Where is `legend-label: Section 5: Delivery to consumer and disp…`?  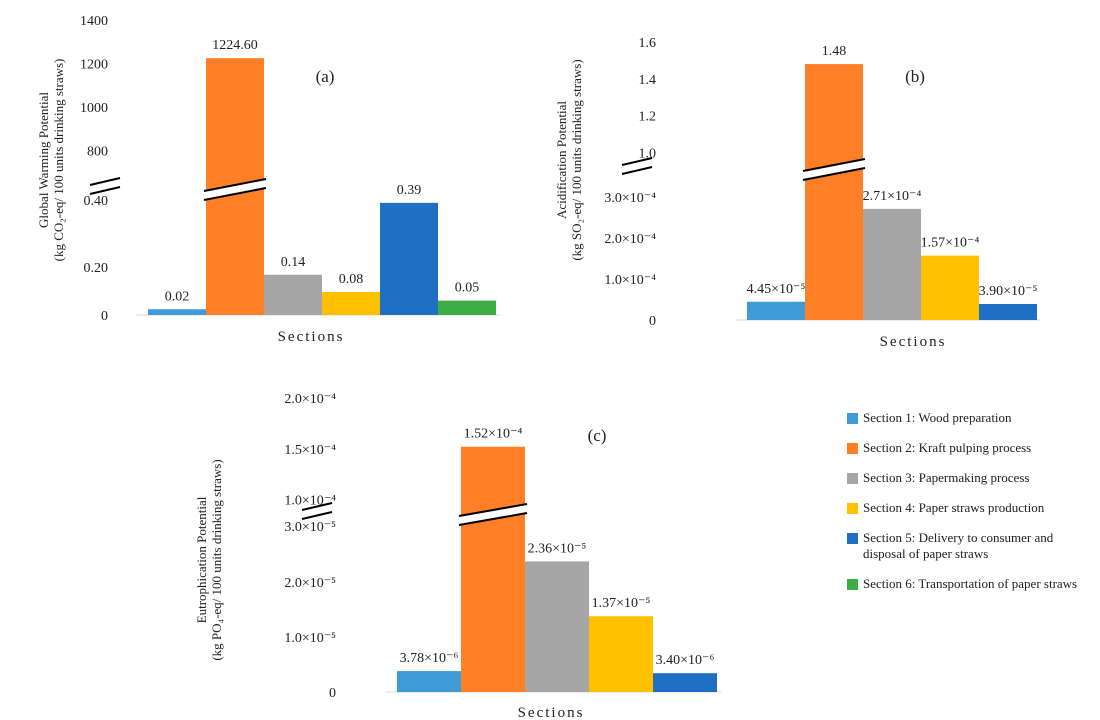 legend-label: Section 5: Delivery to consumer and disp… is located at coordinates (958, 545).